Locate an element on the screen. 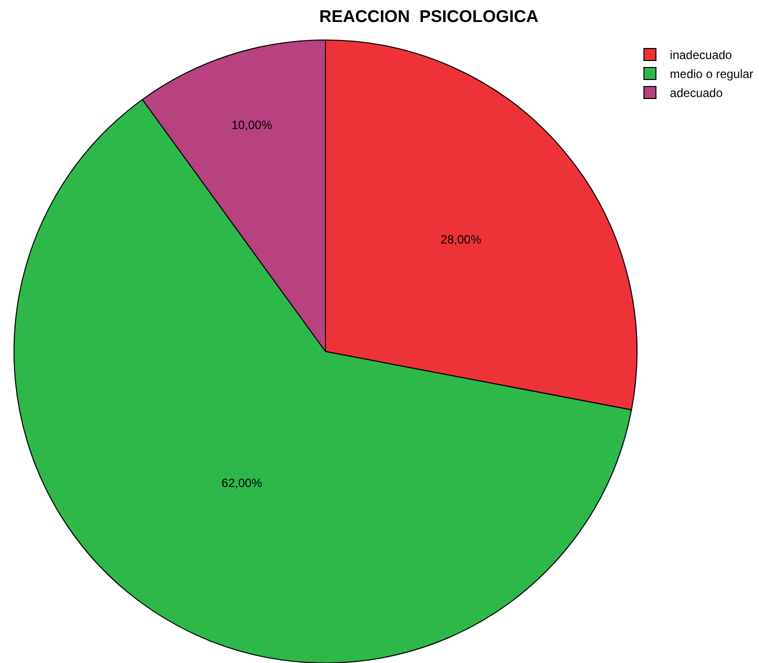  data-label: 28,00% is located at coordinates (461, 239).